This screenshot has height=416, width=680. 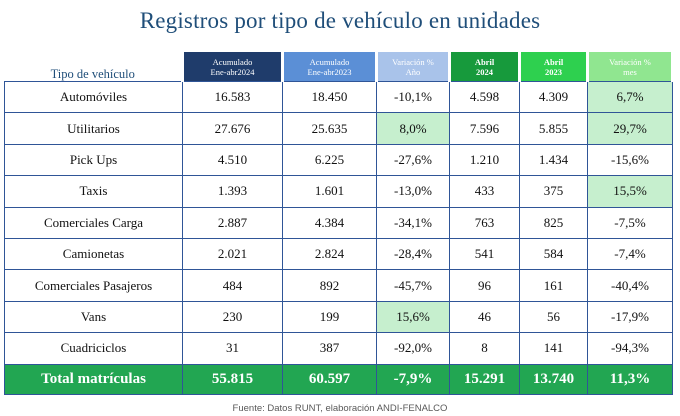 I want to click on cell-abril-2023: 584, so click(x=553, y=254).